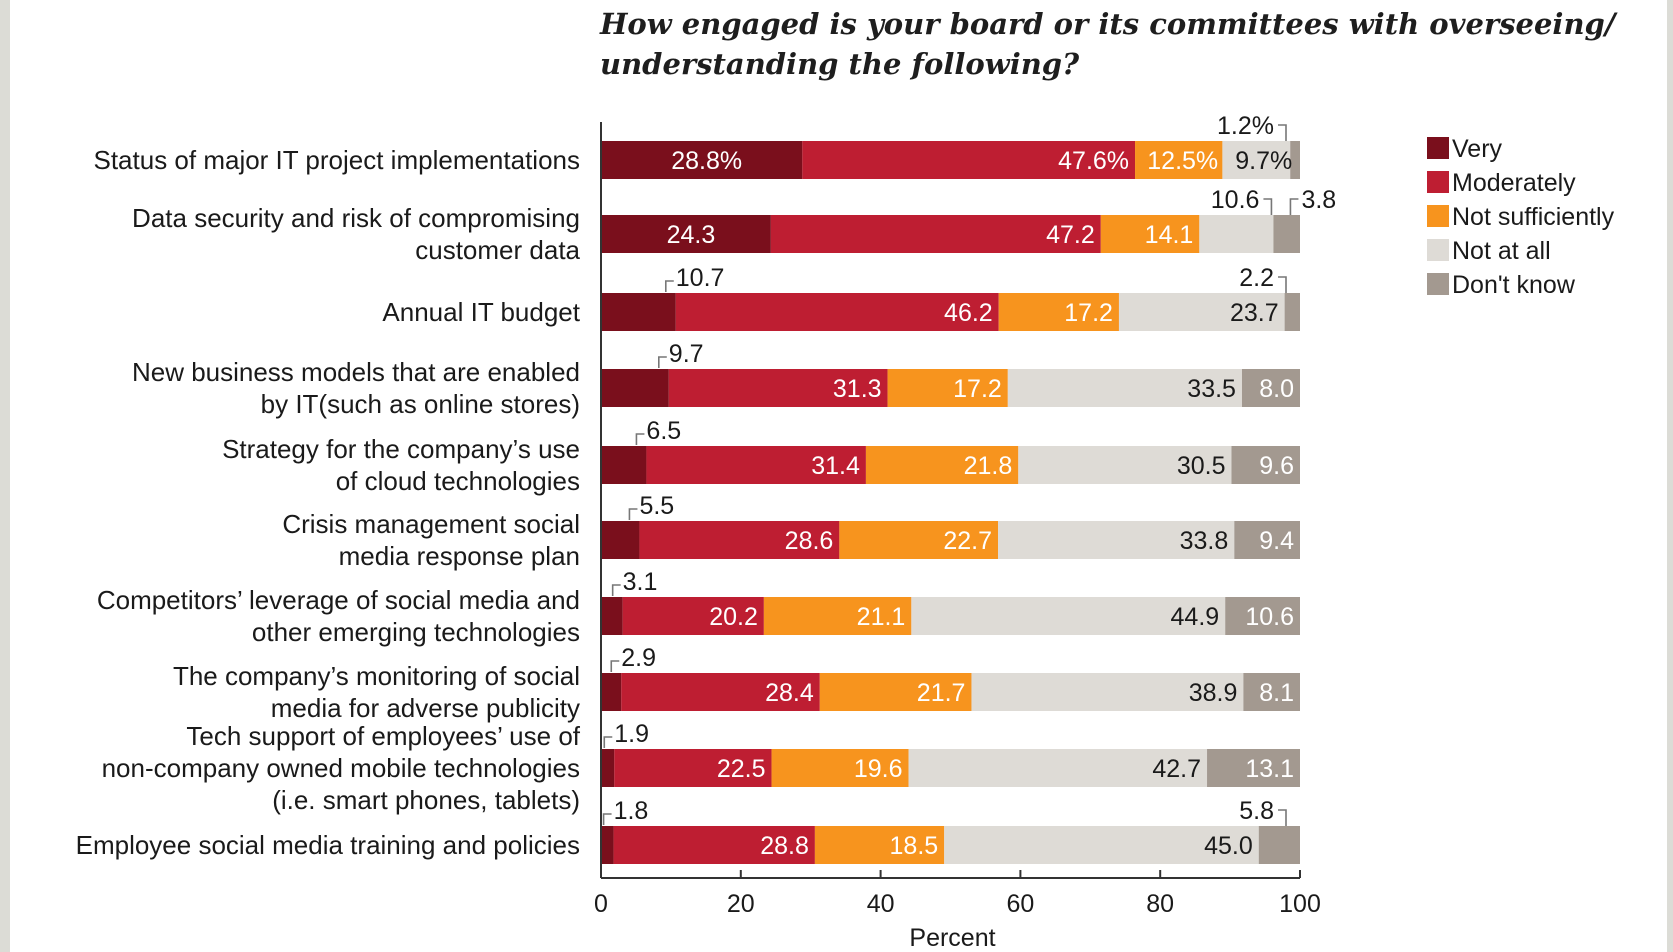 The image size is (1673, 952). Describe the element at coordinates (1514, 285) in the screenshot. I see `legend-label: Don't know` at that location.